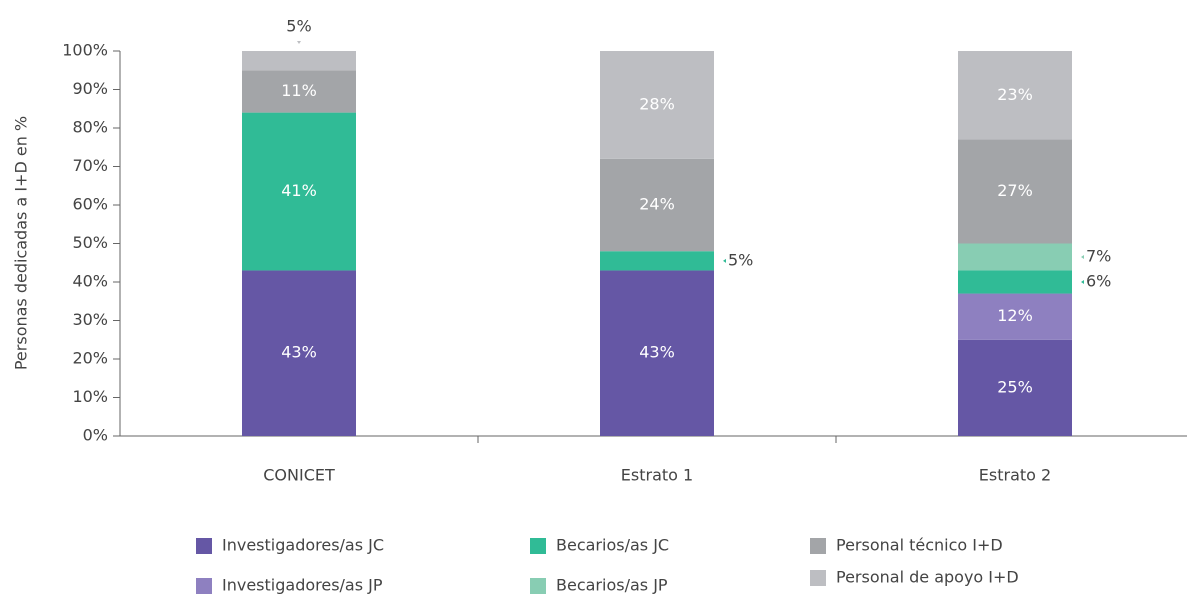  I want to click on data-label: 28%, so click(657, 103).